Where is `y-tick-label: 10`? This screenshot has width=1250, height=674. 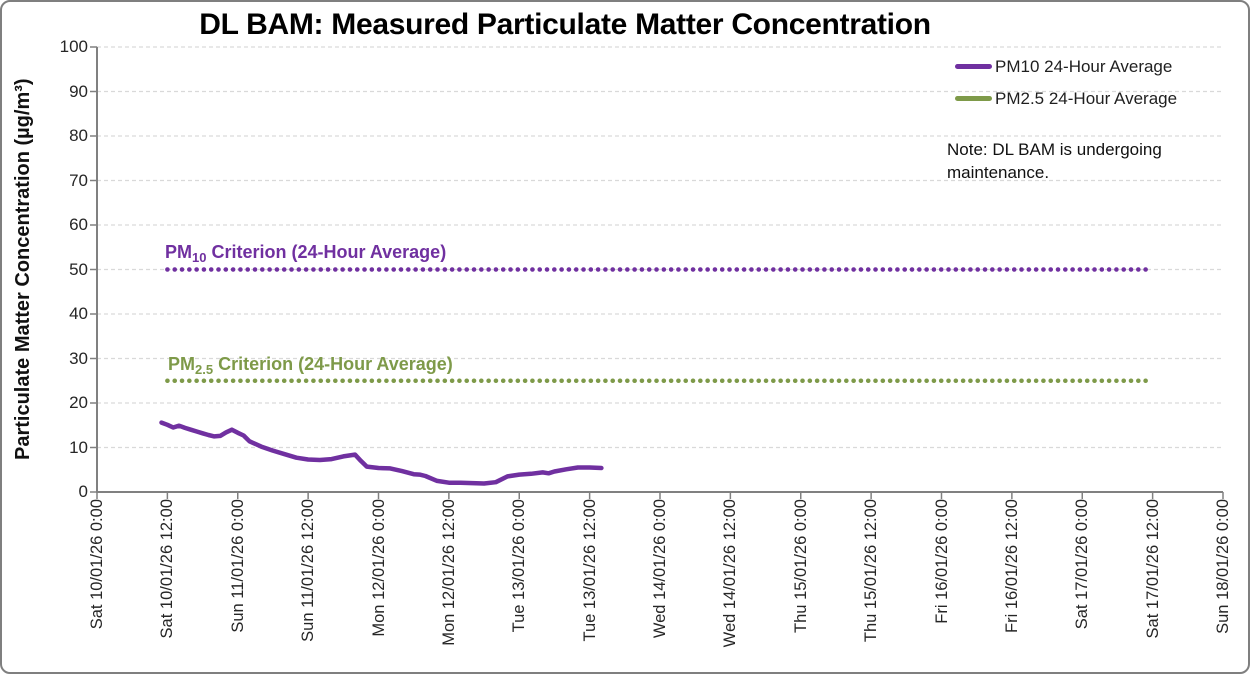 y-tick-label: 10 is located at coordinates (78, 447).